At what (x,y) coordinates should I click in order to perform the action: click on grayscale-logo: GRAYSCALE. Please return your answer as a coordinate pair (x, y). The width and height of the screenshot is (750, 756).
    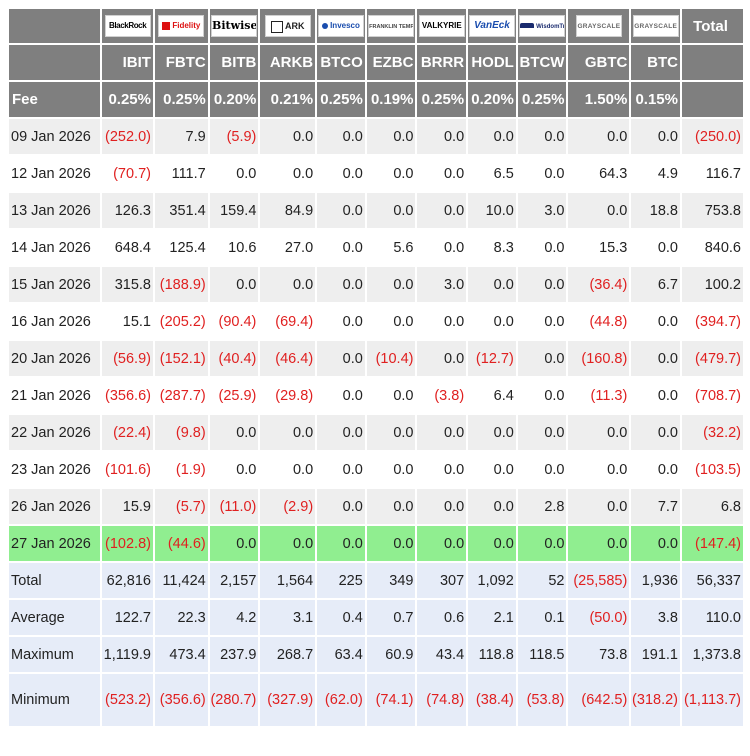
    Looking at the image, I should click on (655, 26).